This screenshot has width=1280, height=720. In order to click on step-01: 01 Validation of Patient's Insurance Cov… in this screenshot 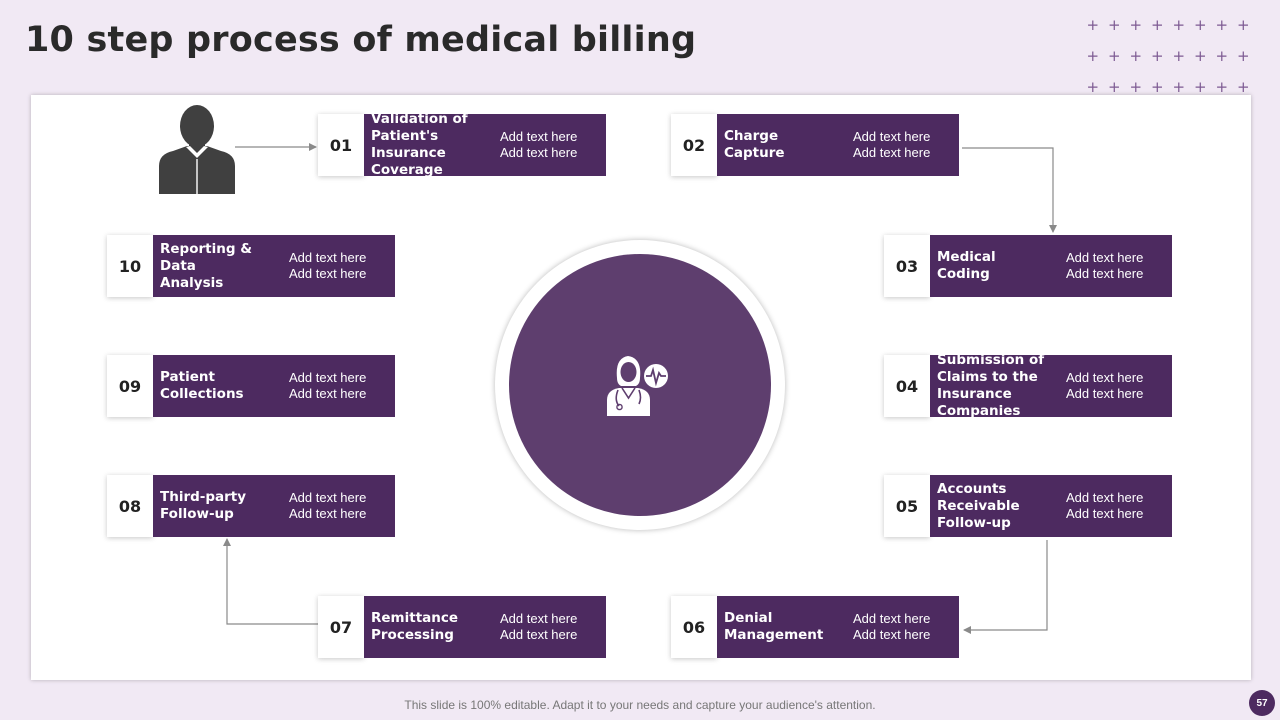, I will do `click(463, 144)`.